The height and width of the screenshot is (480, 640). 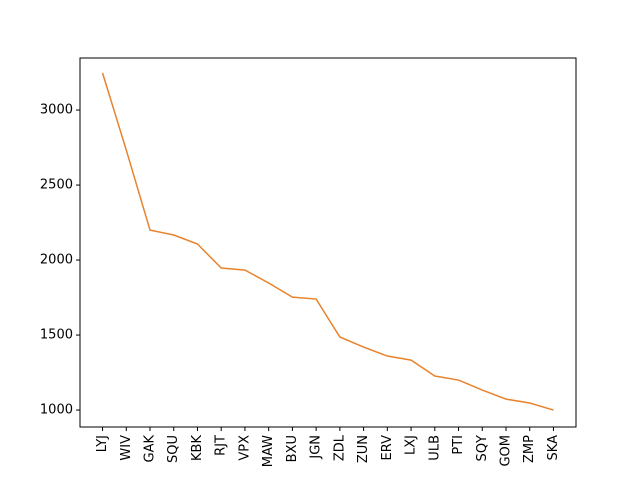 What do you see at coordinates (434, 448) in the screenshot?
I see `x-tick-label: ULB` at bounding box center [434, 448].